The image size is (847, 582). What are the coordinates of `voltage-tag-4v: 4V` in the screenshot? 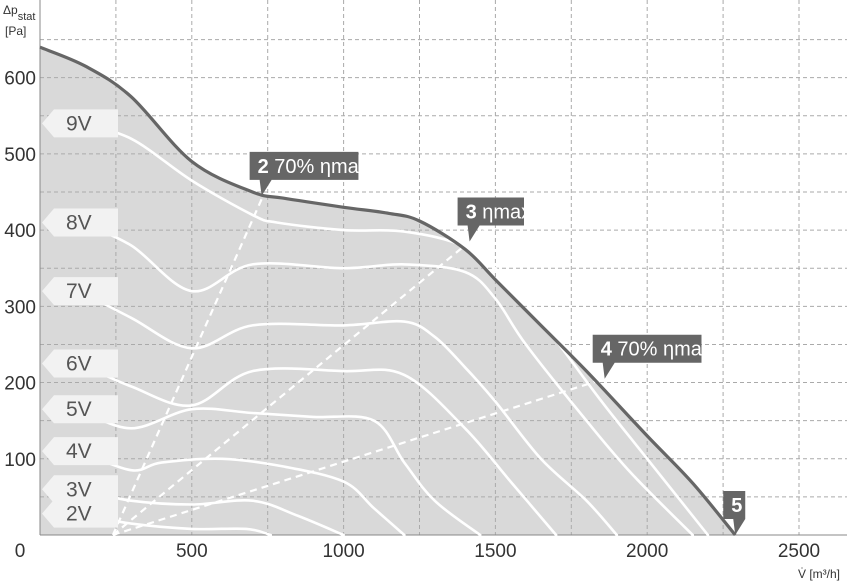 It's located at (80, 451).